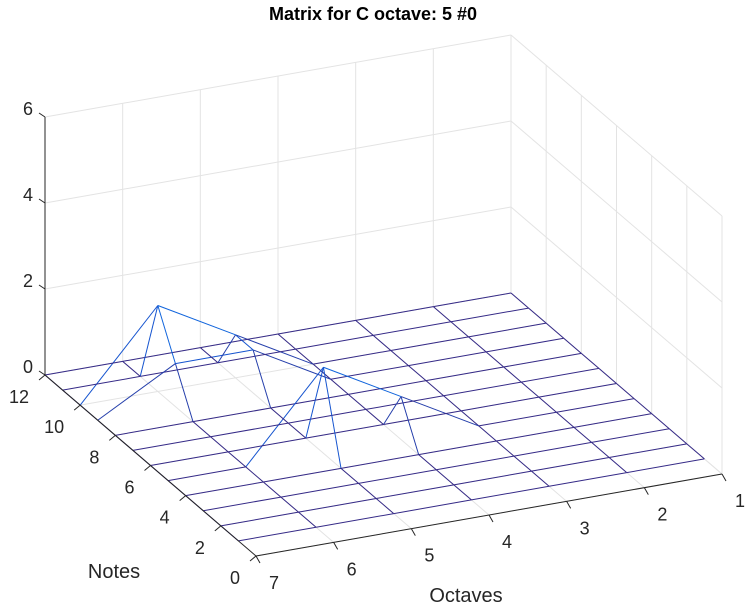 This screenshot has height=611, width=747. Describe the element at coordinates (740, 501) in the screenshot. I see `x-tick-label: 1` at that location.